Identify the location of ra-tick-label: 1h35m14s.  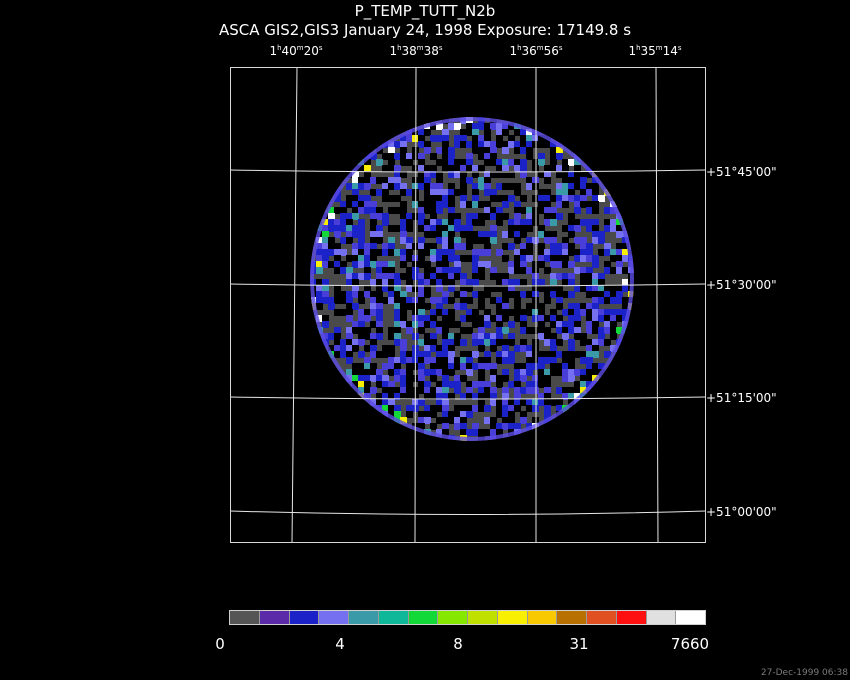
(655, 51).